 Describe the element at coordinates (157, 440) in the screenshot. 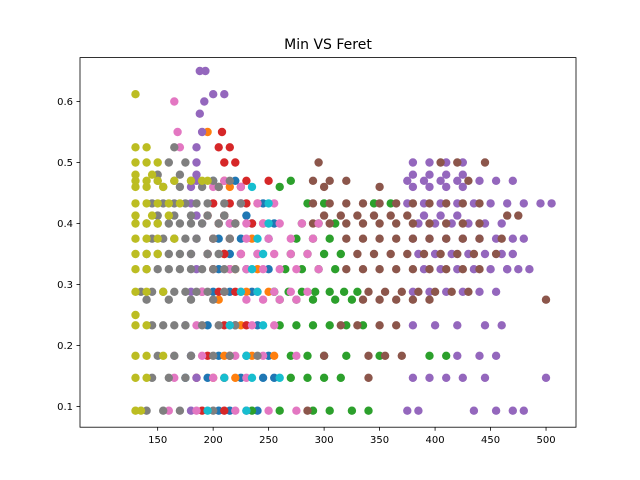

I see `x-tick-label: 150` at that location.